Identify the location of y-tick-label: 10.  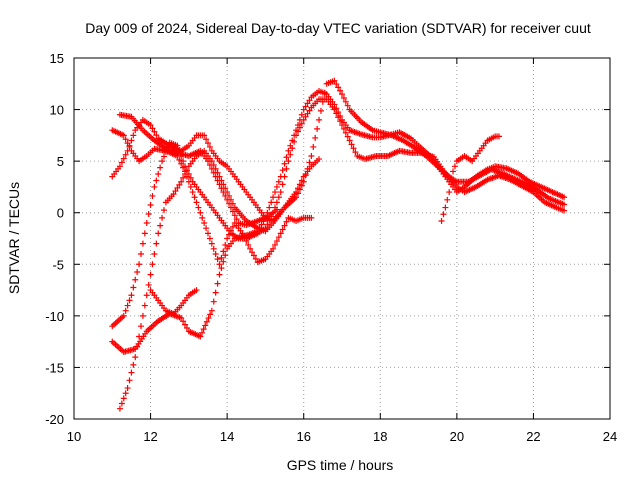
(57, 110).